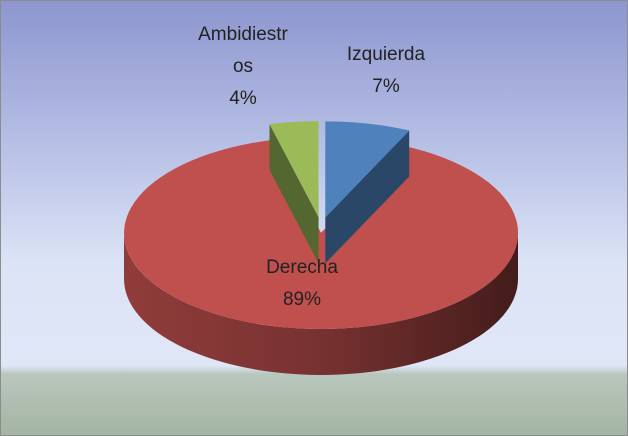 Image resolution: width=628 pixels, height=436 pixels. Describe the element at coordinates (302, 299) in the screenshot. I see `value-label: 89%` at that location.